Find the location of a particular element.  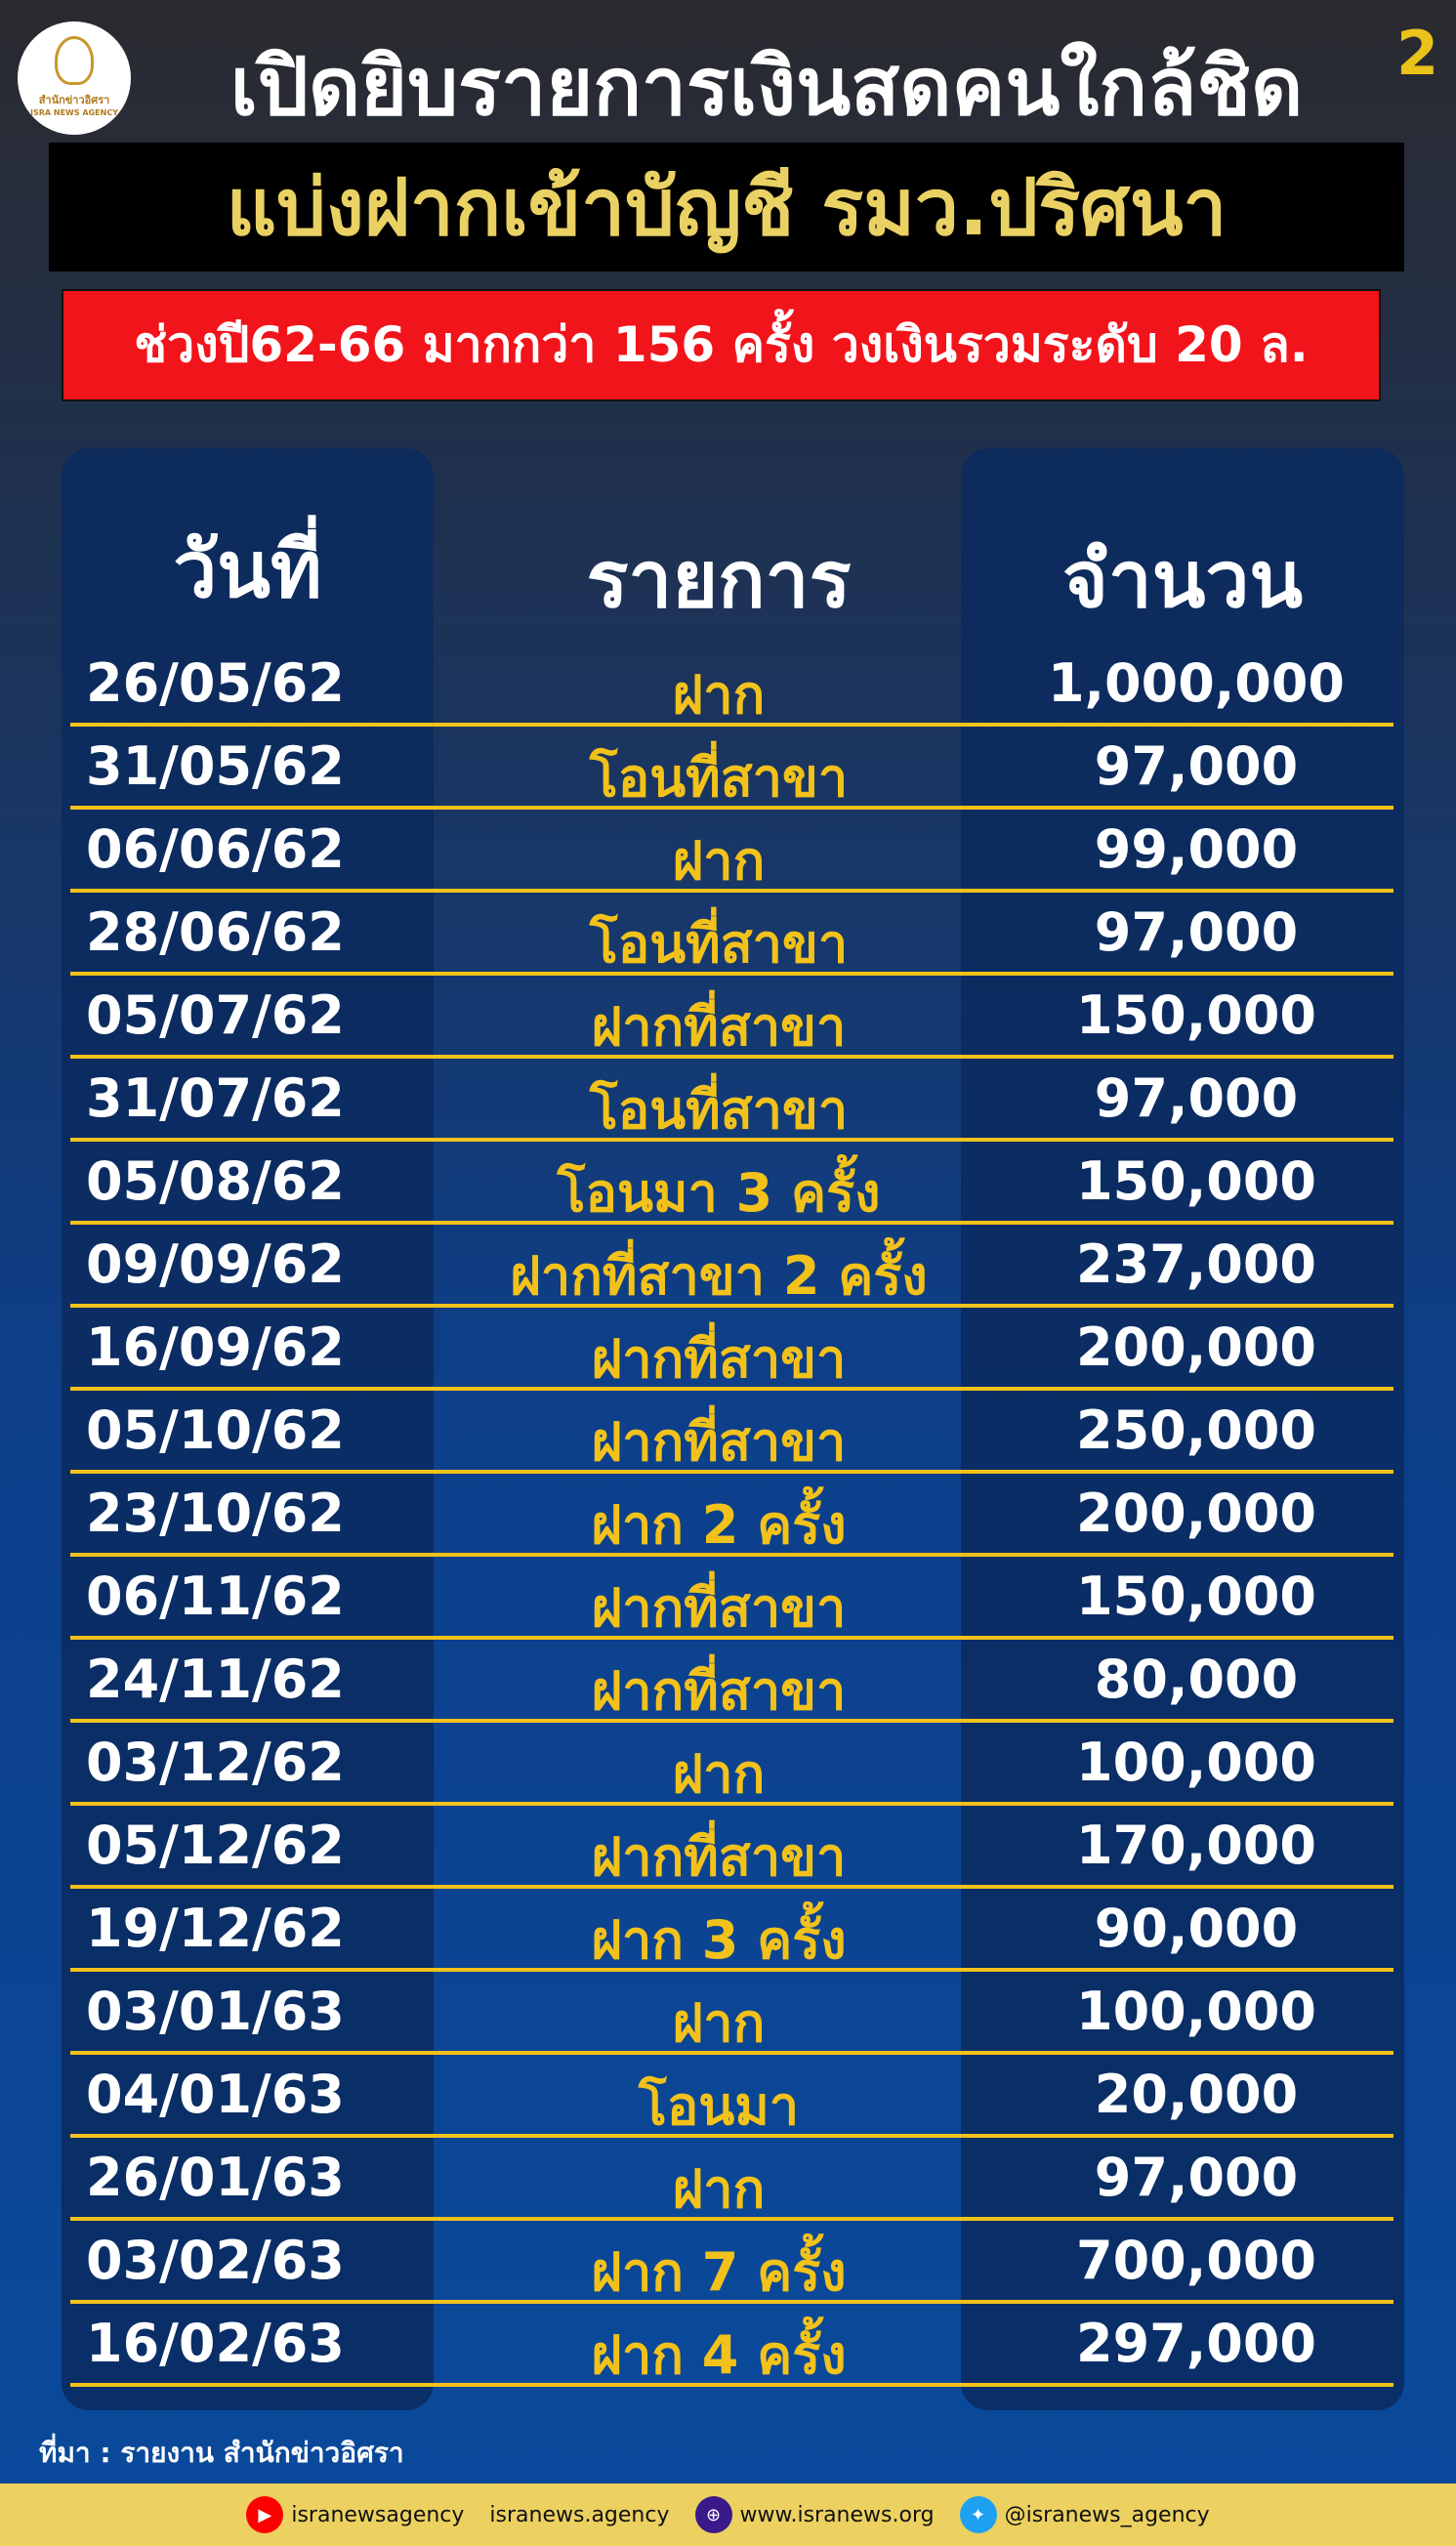

amount-cell: 100,000 is located at coordinates (1196, 1763).